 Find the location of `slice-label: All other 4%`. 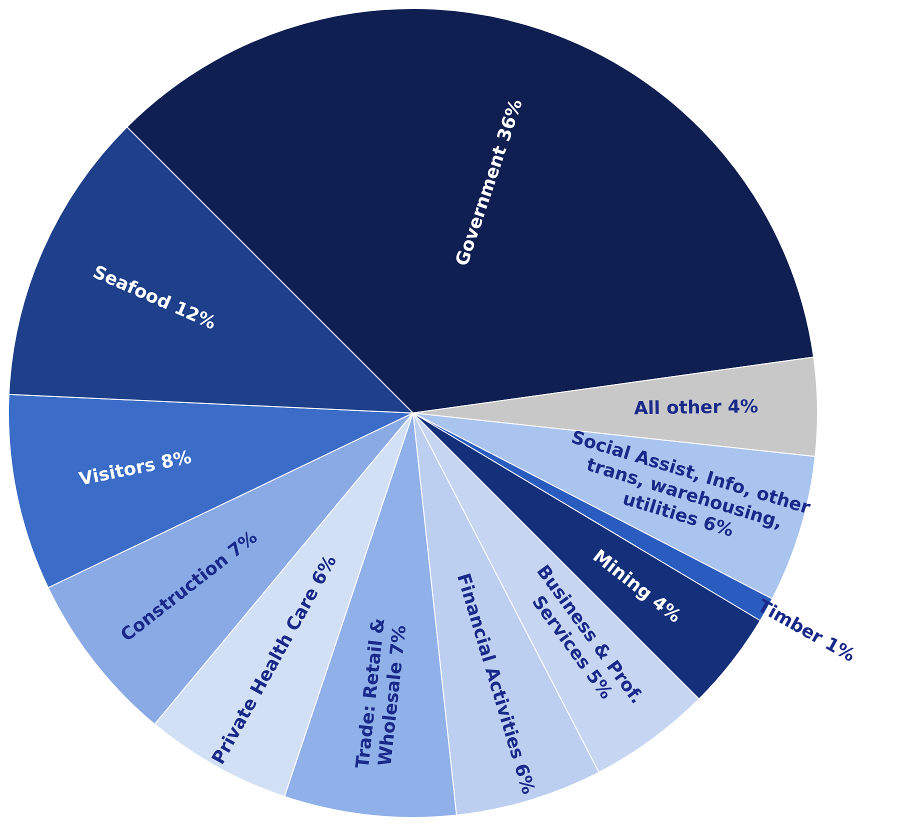

slice-label: All other 4% is located at coordinates (696, 408).